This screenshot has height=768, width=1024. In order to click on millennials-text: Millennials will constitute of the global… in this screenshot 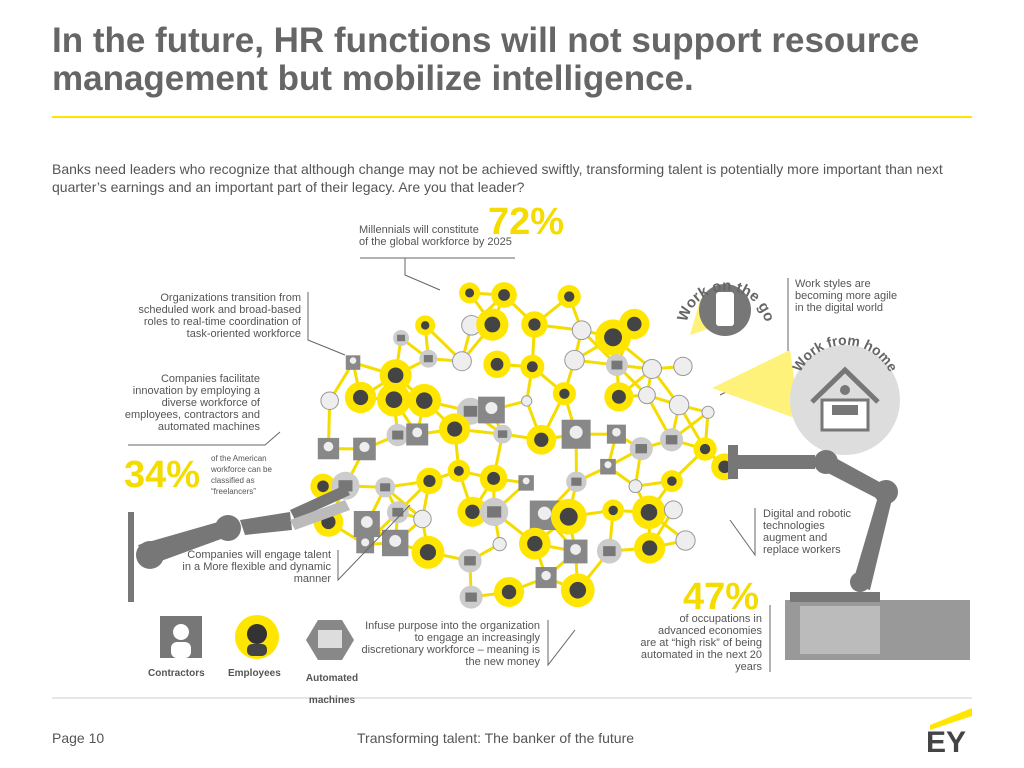, I will do `click(435, 236)`.